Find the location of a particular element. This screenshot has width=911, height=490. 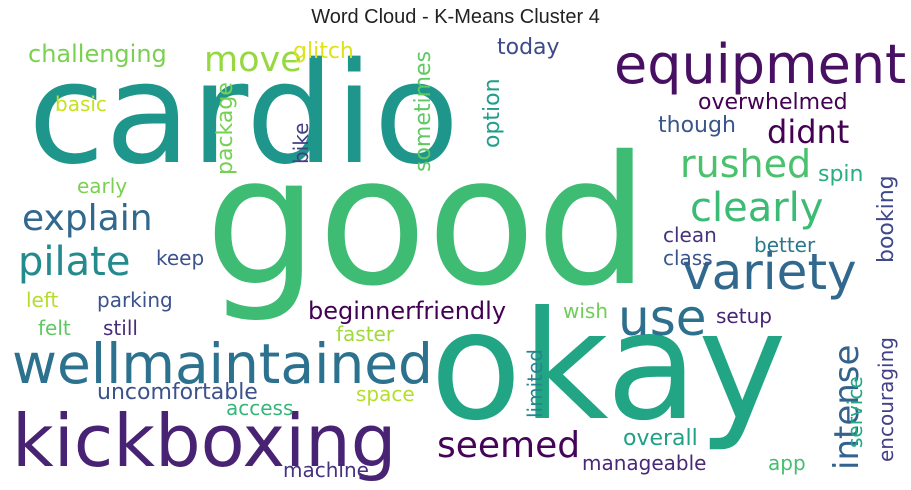

word-access: access is located at coordinates (259, 408).